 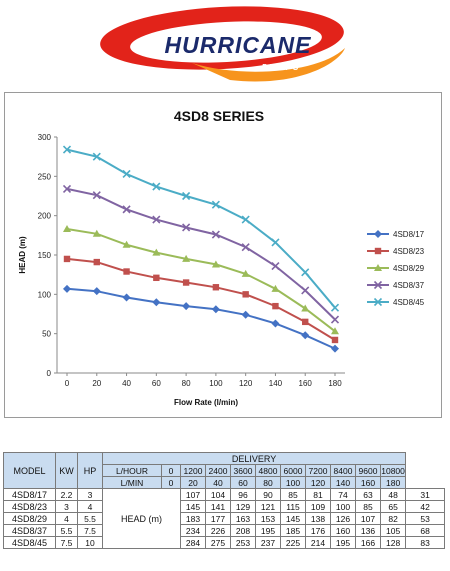 I want to click on legend-label: 4SD8/37, so click(x=409, y=285).